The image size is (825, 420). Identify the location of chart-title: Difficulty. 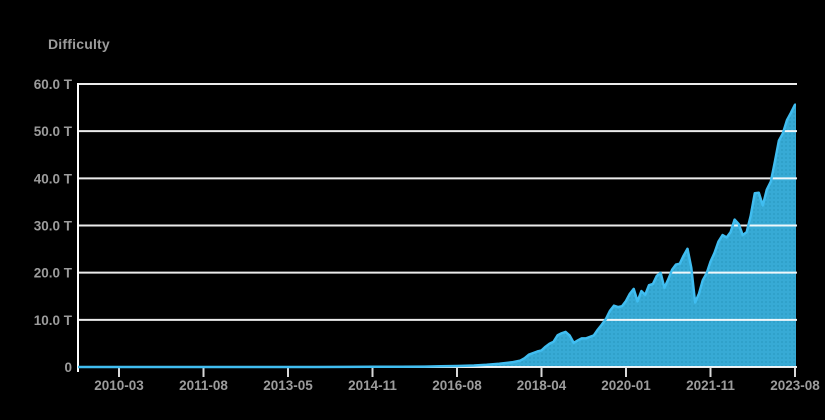
(79, 44).